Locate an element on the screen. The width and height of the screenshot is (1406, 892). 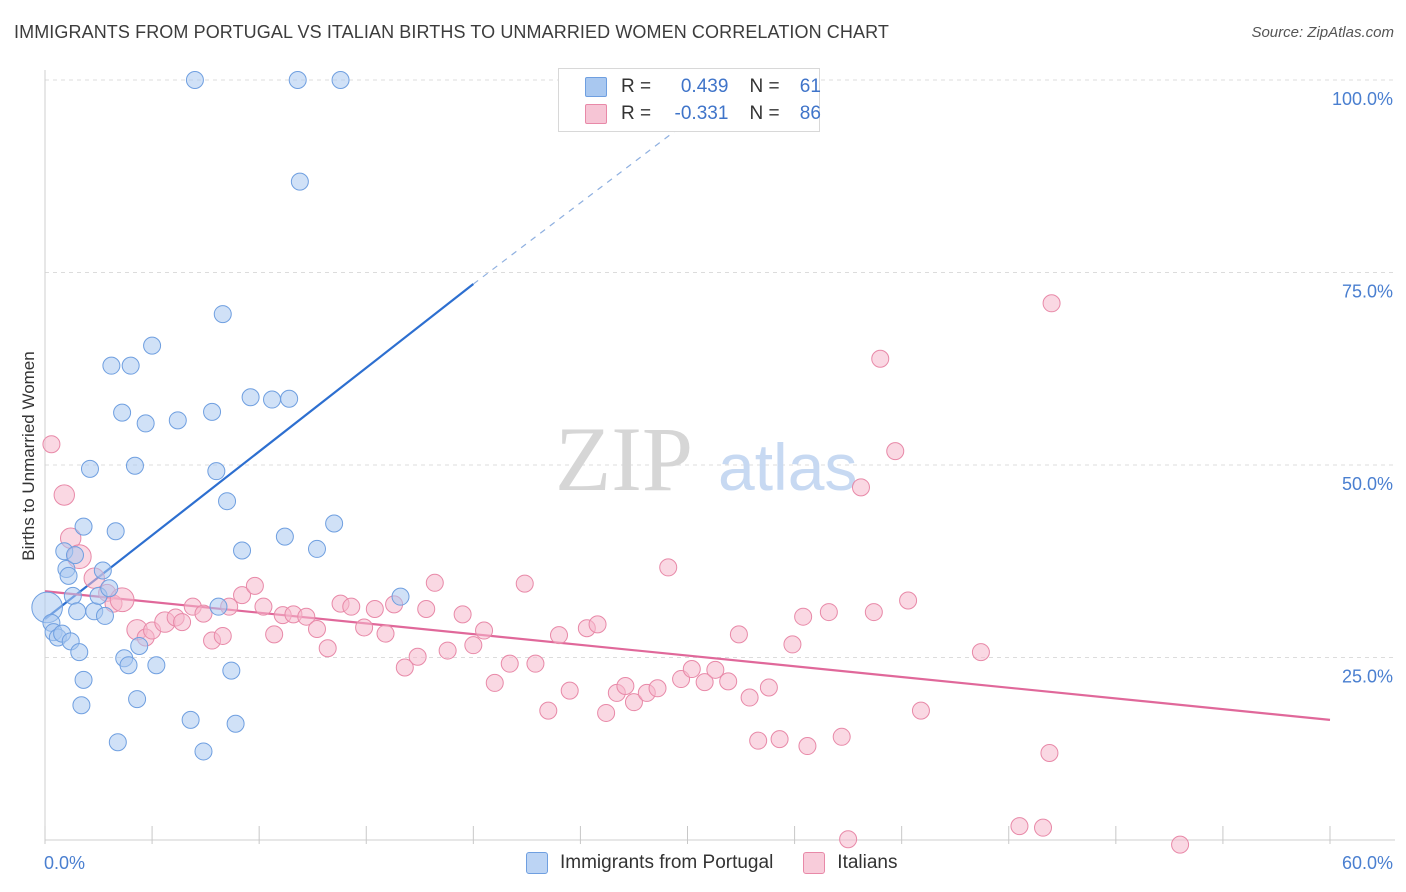
x-tick-label: 60.0% is located at coordinates (1367, 863).